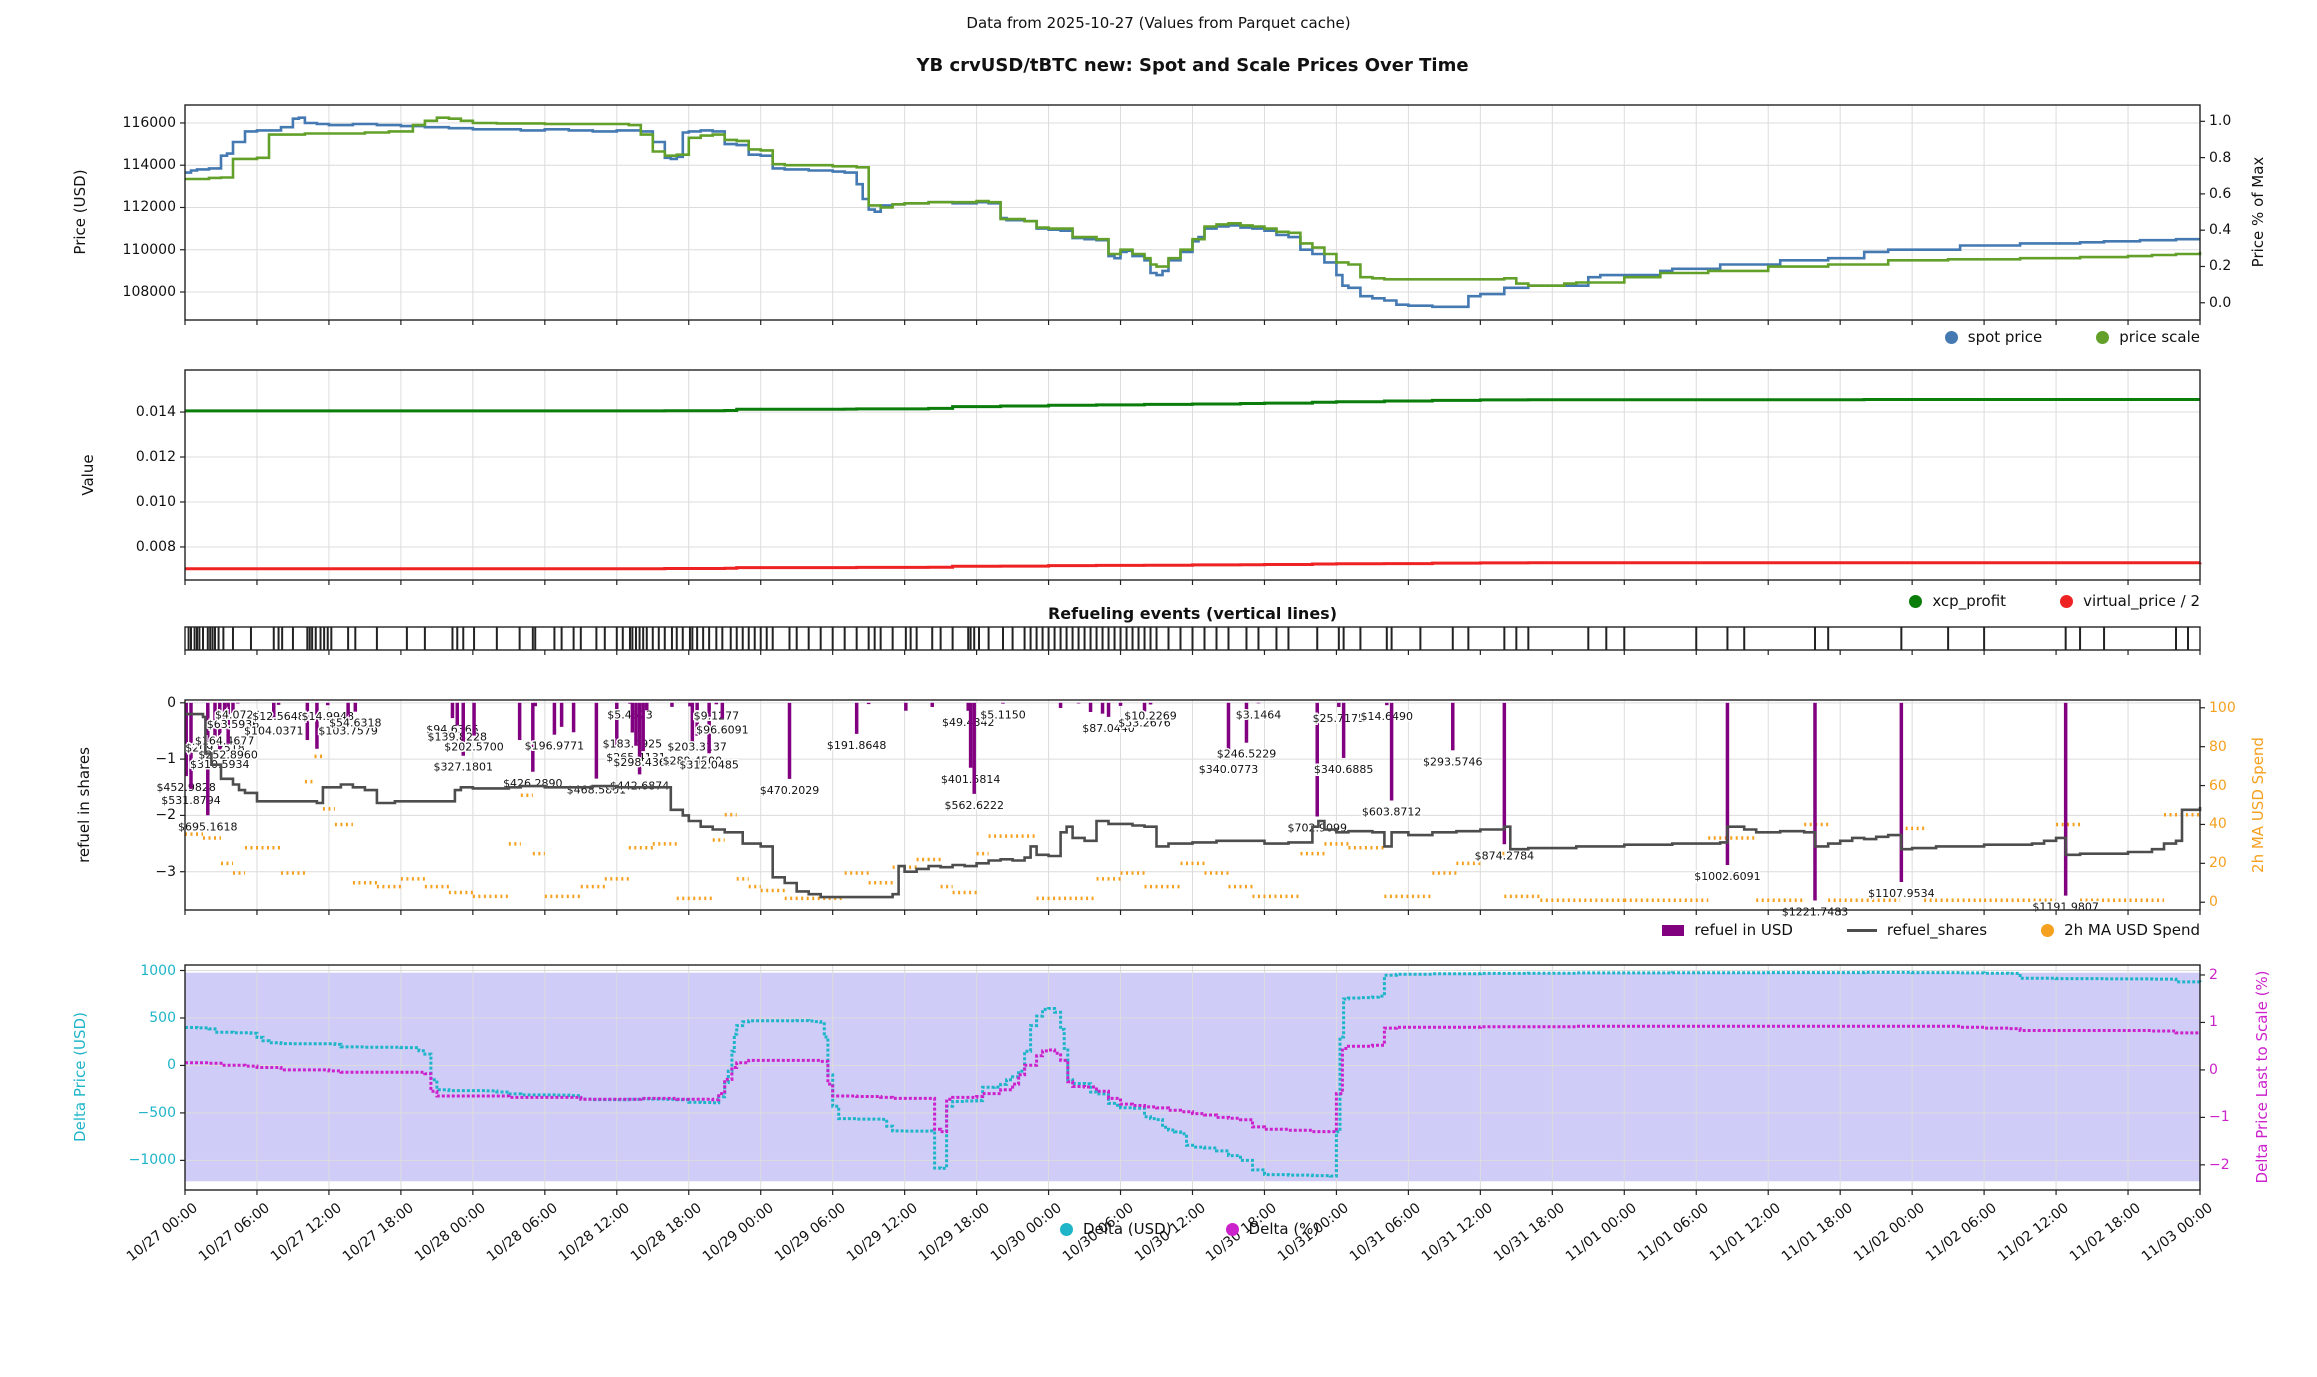 The image size is (2317, 1377). I want to click on virtual-price-dot-icon, so click(2067, 601).